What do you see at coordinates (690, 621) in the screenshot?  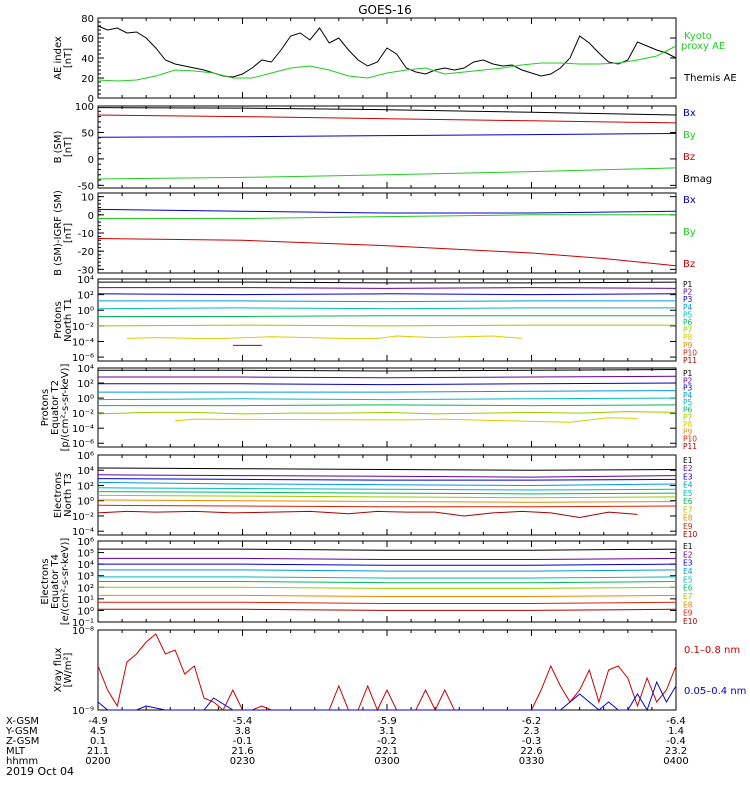 I see `legend-entry: E10` at bounding box center [690, 621].